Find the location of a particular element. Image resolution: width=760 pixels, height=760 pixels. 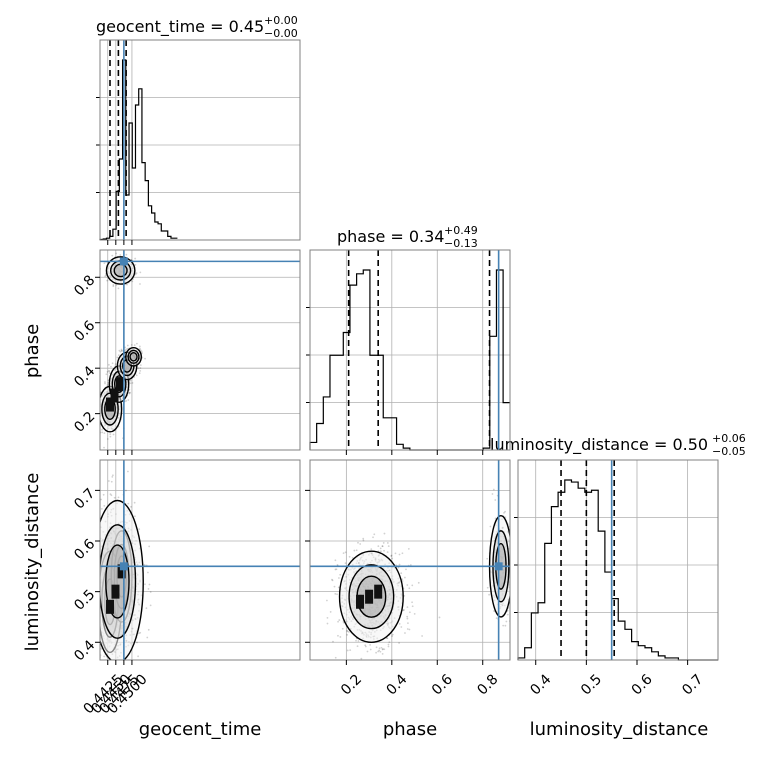

y-tick-label: 0.8 is located at coordinates (84, 285).